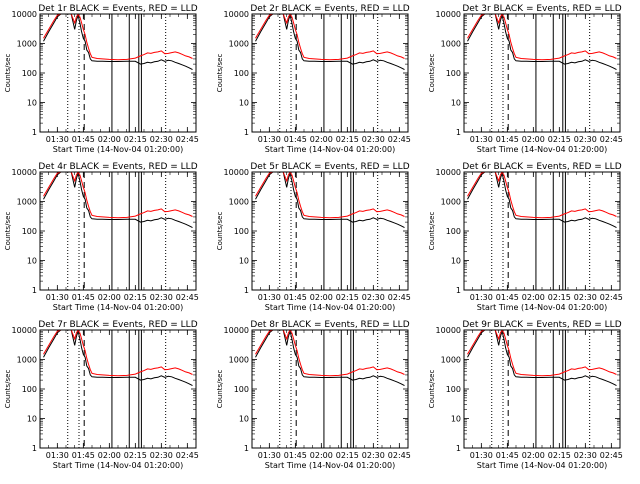 The width and height of the screenshot is (640, 484). I want to click on chart-title: Det 3r BLACK = Events, RED = LLD, so click(541, 9).